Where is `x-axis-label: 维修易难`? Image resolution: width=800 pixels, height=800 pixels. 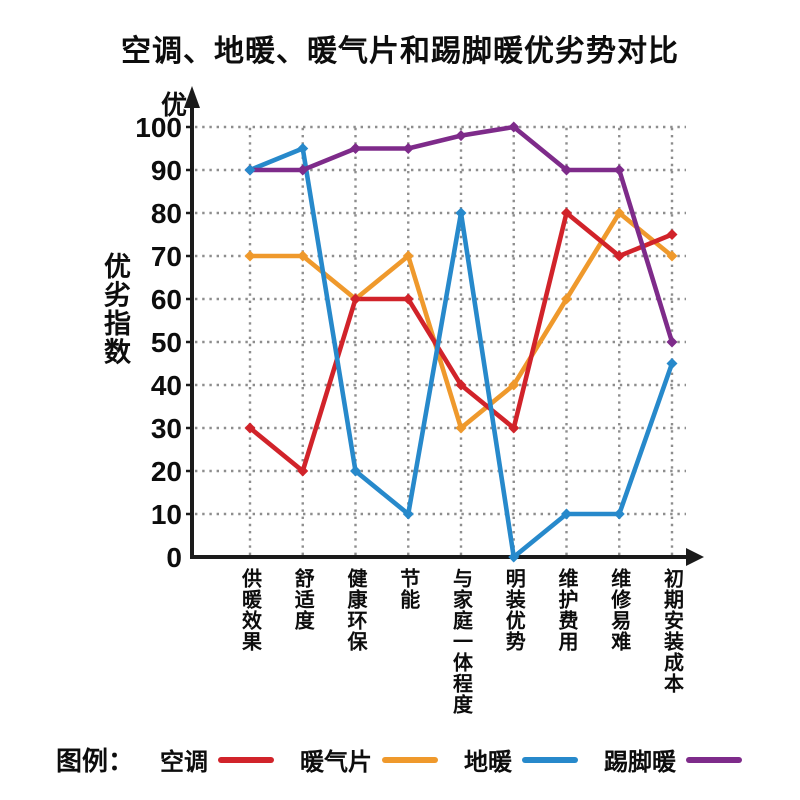
x-axis-label: 维修易难 is located at coordinates (618, 610).